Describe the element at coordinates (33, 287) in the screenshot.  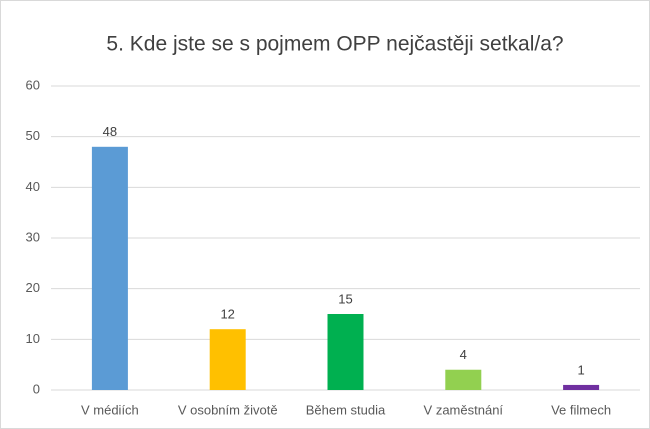
I see `y-tick-label: 20` at that location.